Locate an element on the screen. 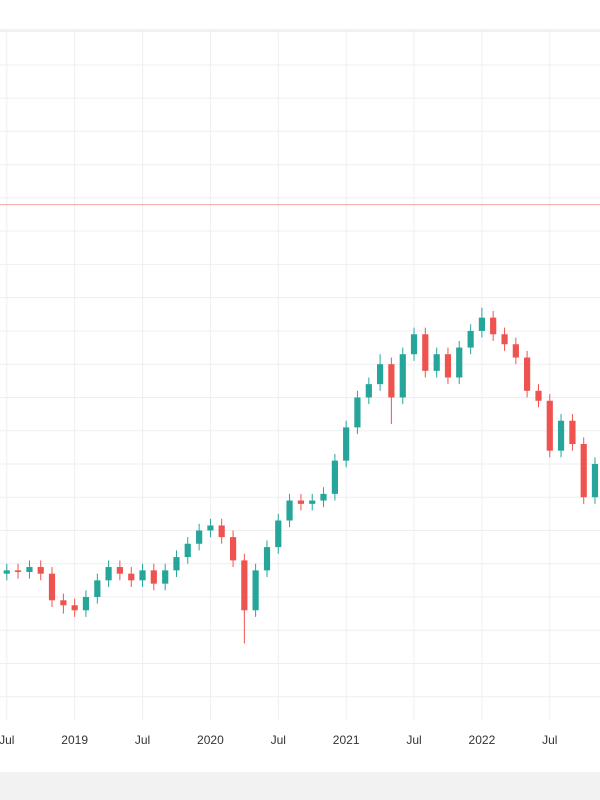 The image size is (600, 800). x-tick-label: 2022 is located at coordinates (482, 740).